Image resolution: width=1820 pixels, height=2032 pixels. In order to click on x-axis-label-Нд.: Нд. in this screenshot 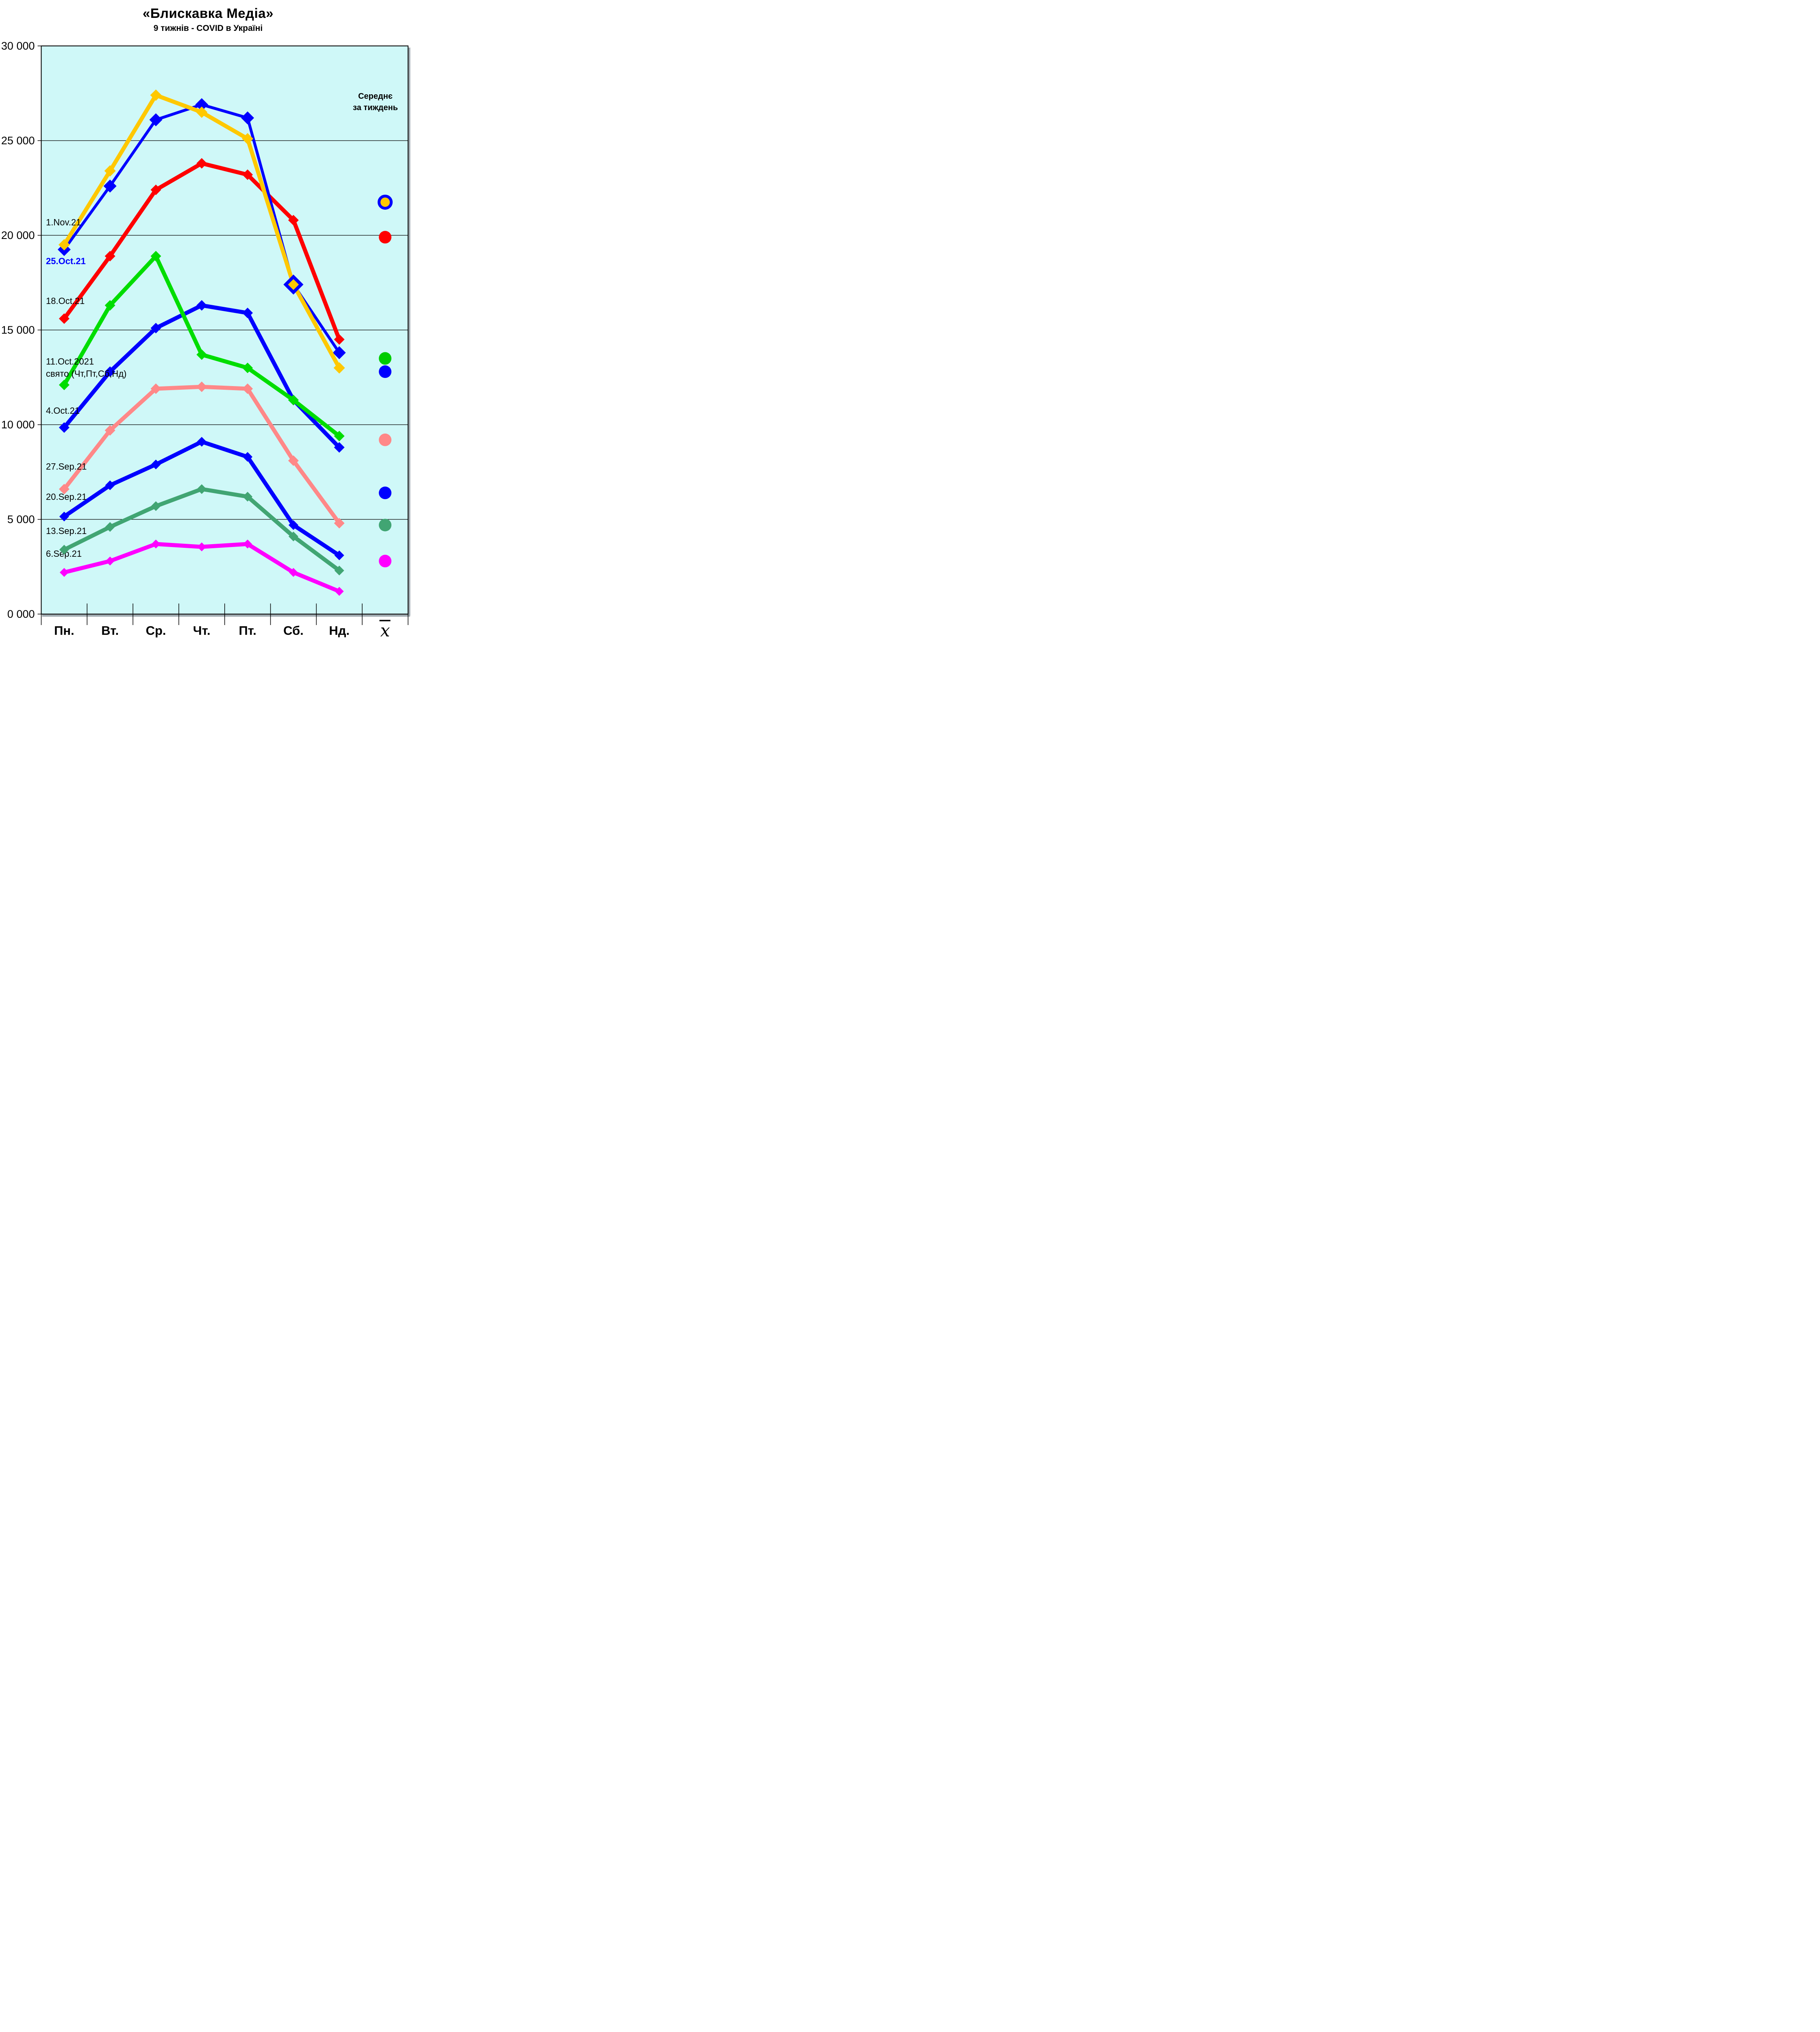, I will do `click(339, 630)`.